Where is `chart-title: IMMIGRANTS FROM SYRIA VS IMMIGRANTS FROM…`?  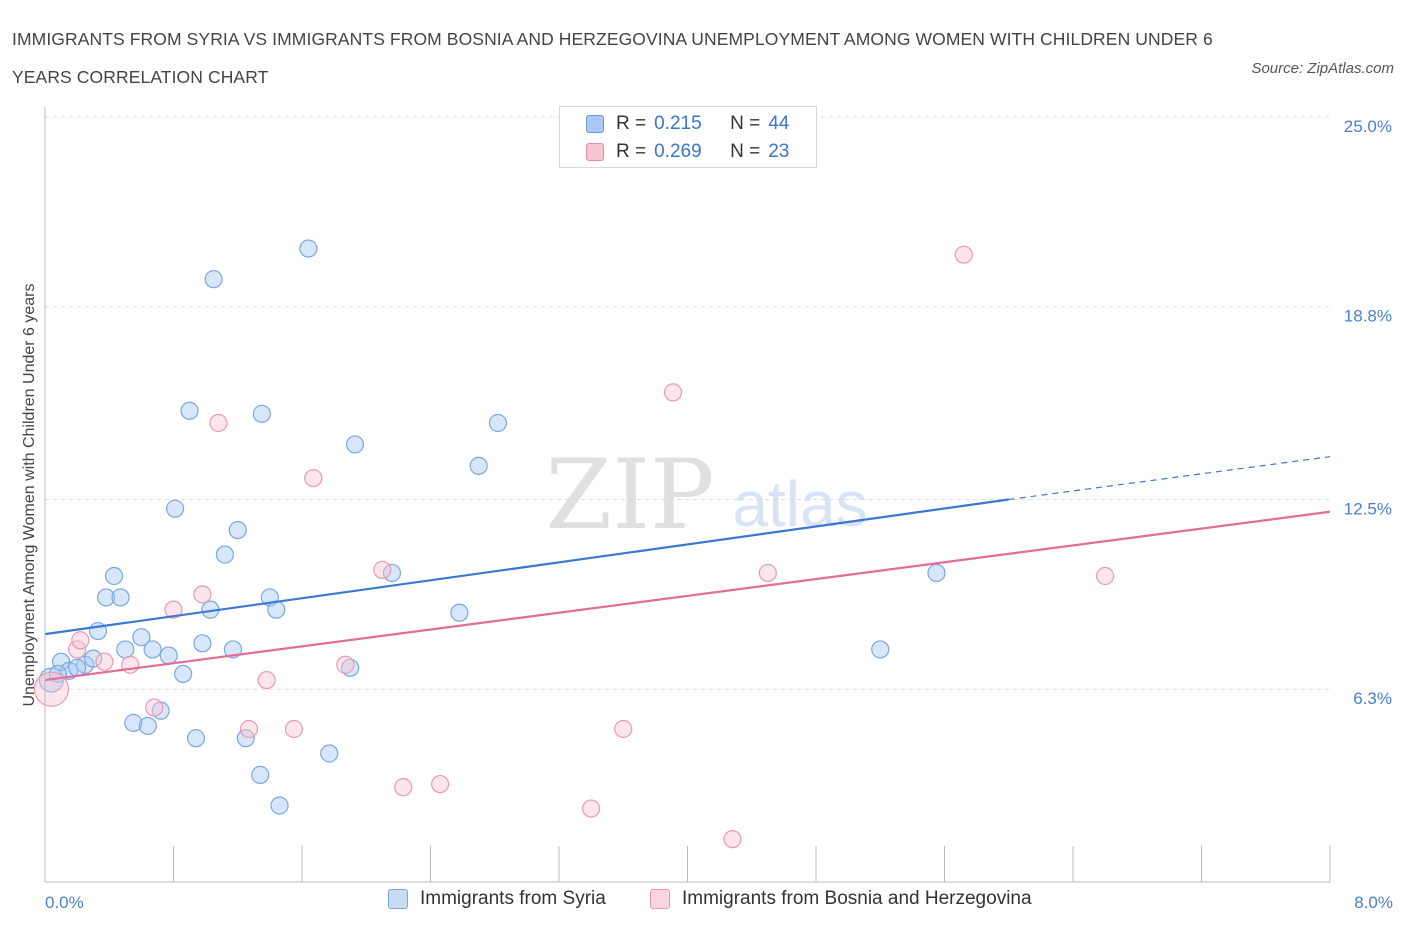
chart-title: IMMIGRANTS FROM SYRIA VS IMMIGRANTS FROM… is located at coordinates (612, 58).